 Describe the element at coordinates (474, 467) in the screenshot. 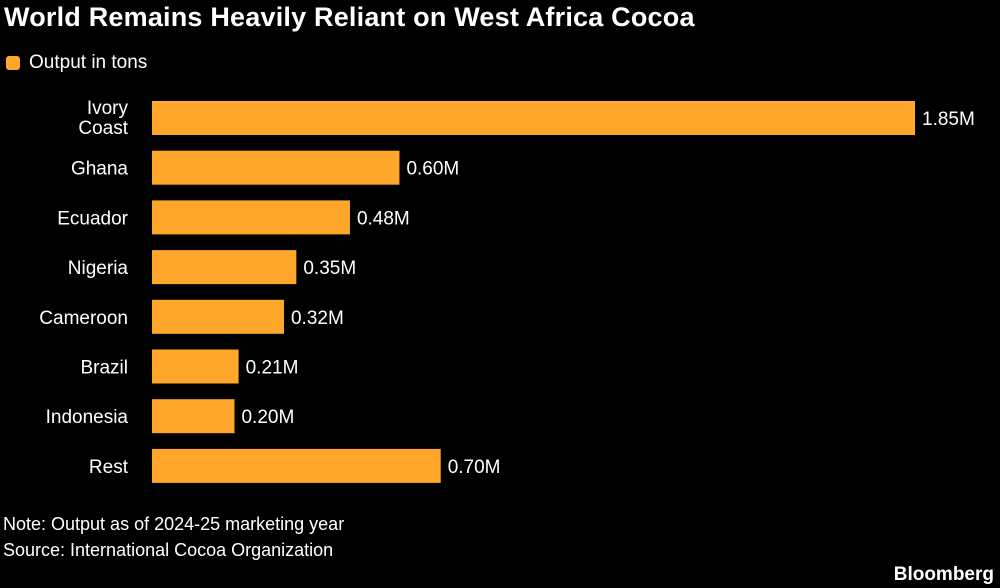

I see `value-label: 0.70M` at that location.